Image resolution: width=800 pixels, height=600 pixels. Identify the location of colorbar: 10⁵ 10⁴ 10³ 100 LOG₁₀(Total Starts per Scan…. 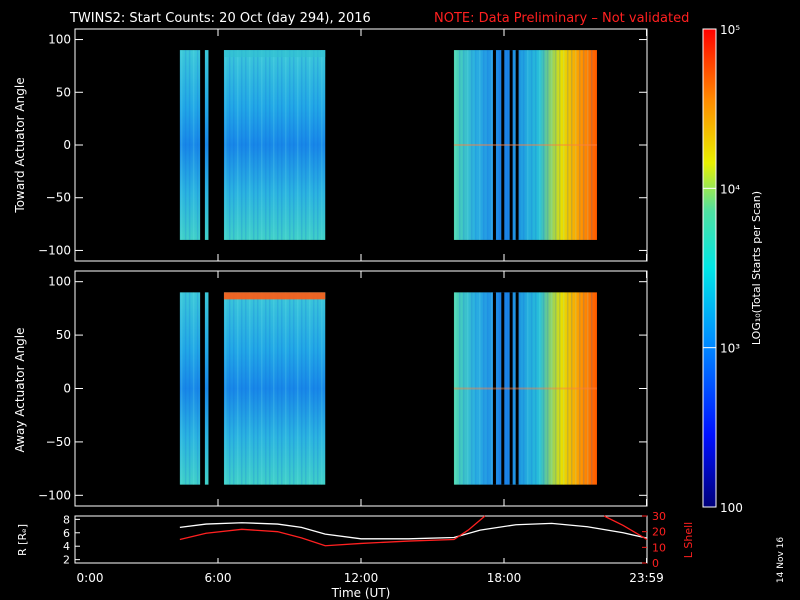
(732, 269).